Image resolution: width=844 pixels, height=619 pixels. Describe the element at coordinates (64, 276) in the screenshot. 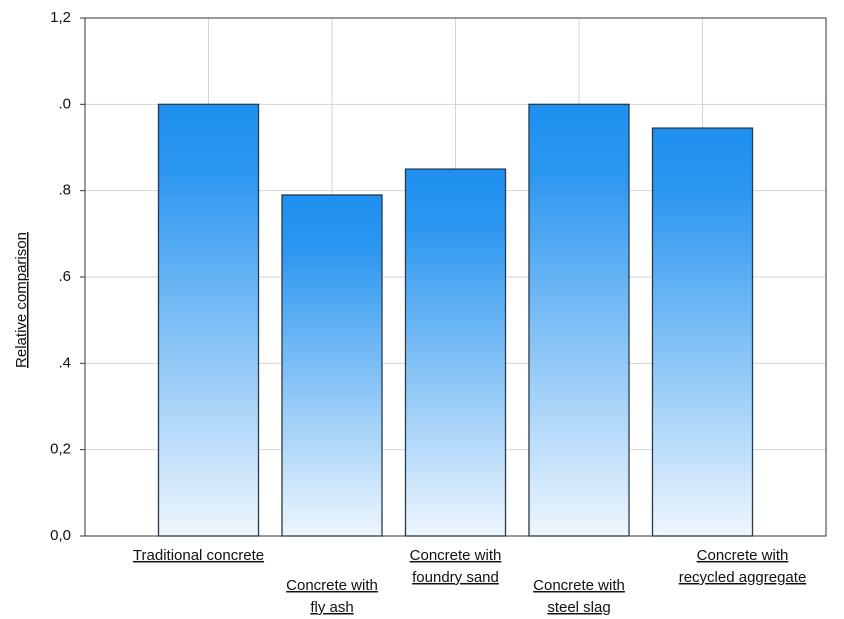

I see `y-tick-label: .6` at that location.